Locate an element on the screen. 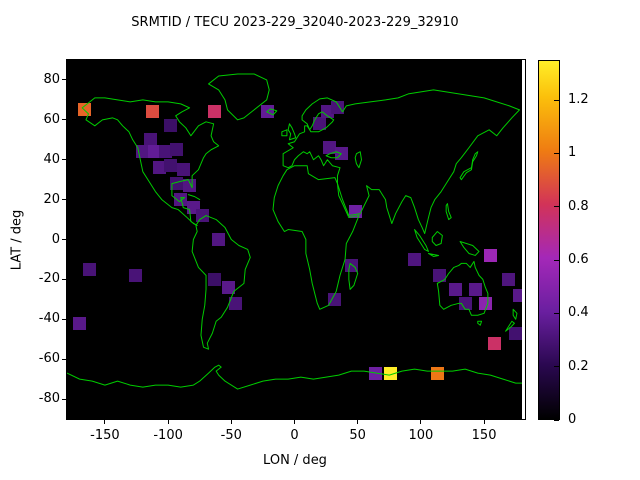  x-tick-label: 150 is located at coordinates (484, 435).